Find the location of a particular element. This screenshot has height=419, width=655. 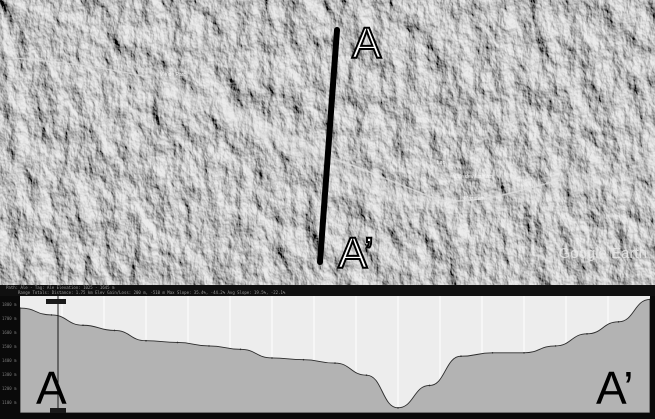

y-tick-label: 1500 m is located at coordinates (9, 346).